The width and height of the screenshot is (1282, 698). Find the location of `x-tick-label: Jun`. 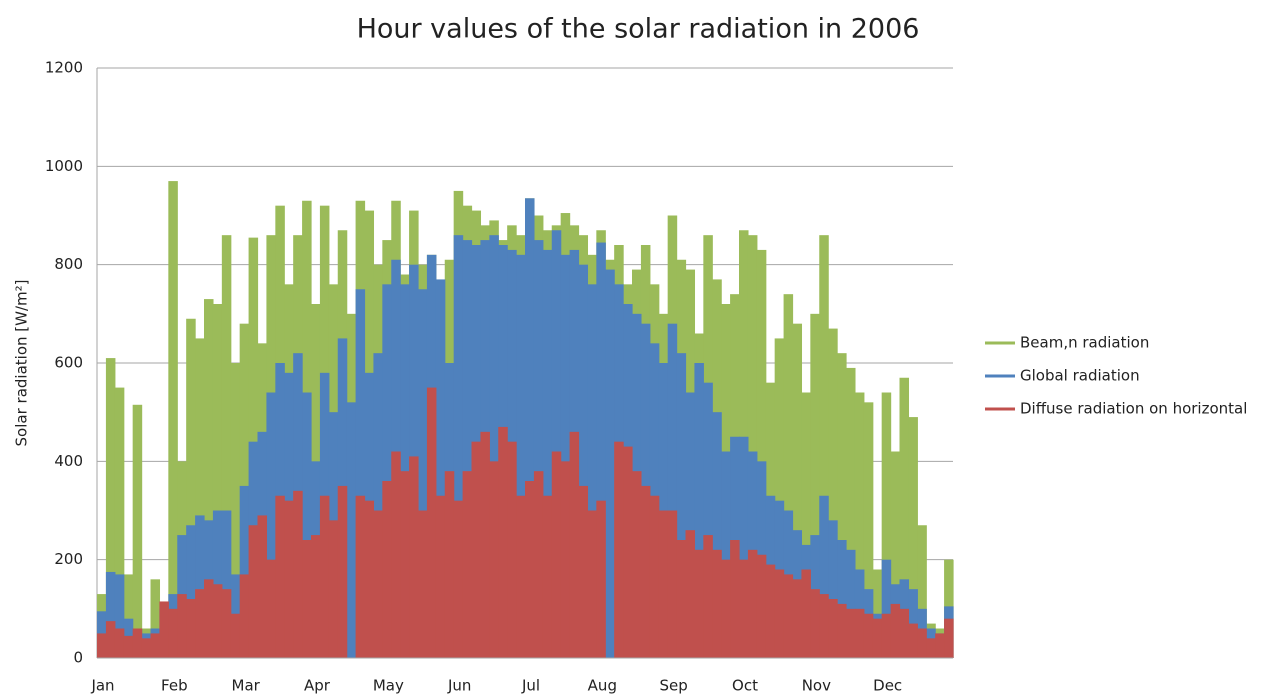

x-tick-label: Jun is located at coordinates (459, 686).